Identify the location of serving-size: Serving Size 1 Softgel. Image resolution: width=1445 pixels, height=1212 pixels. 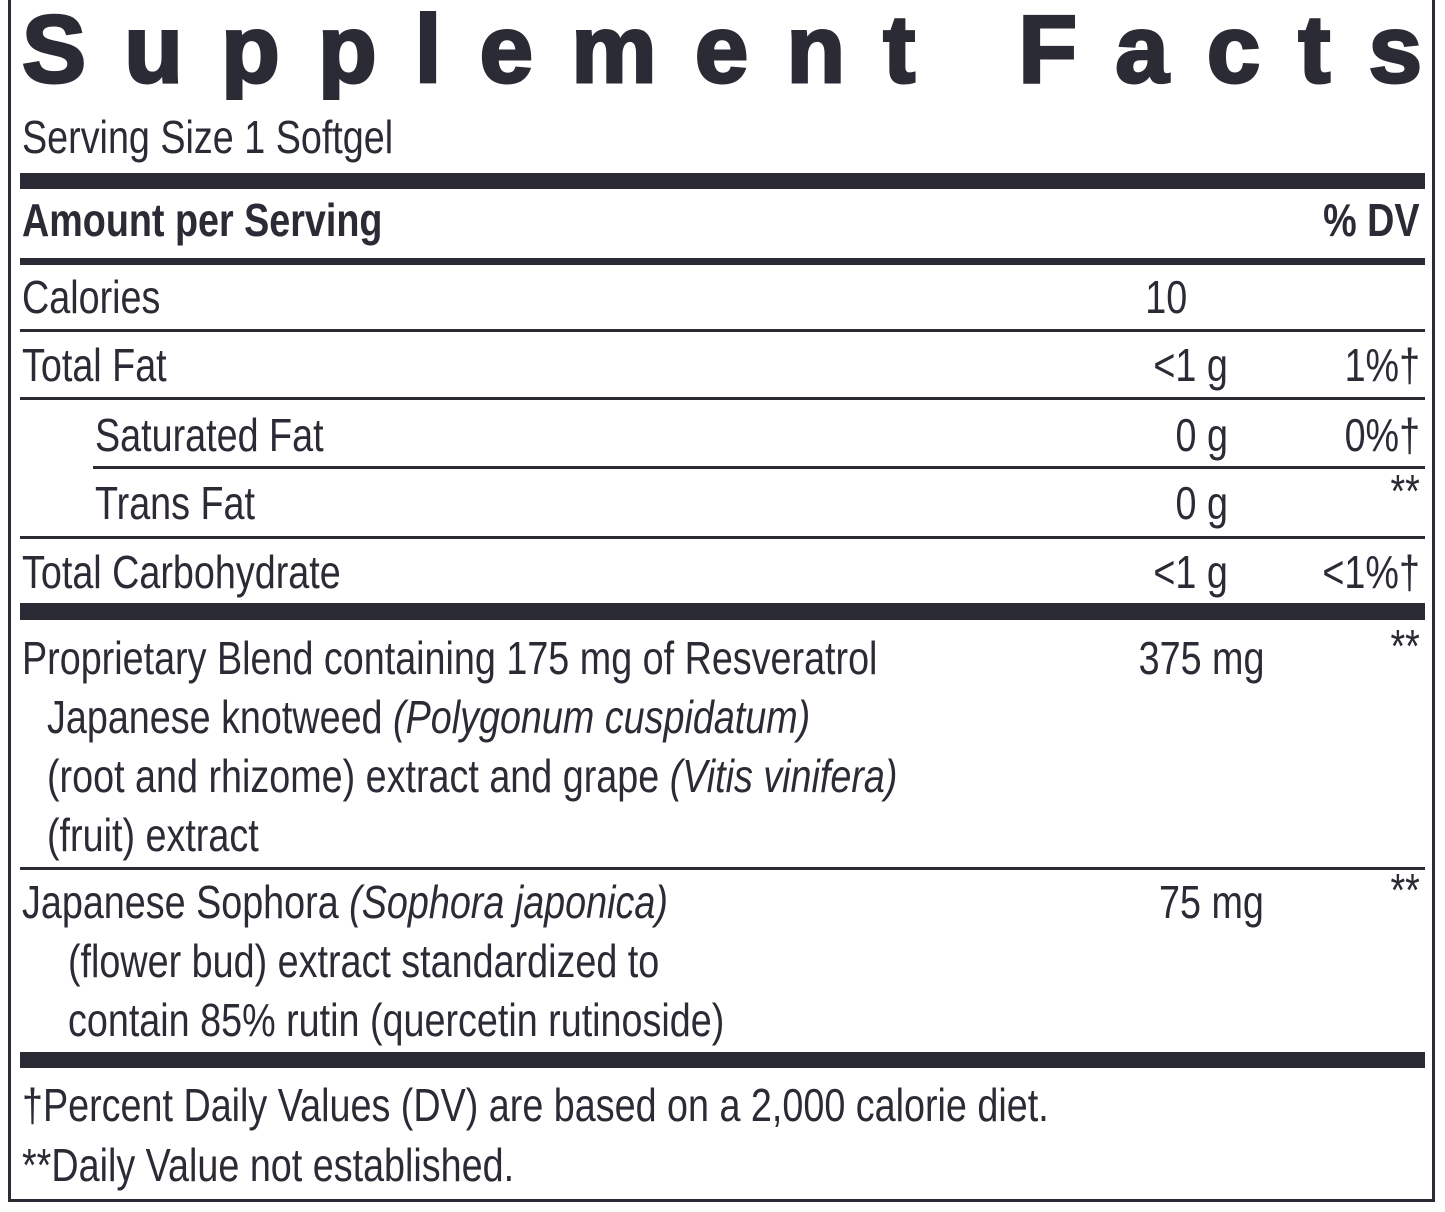
(208, 137).